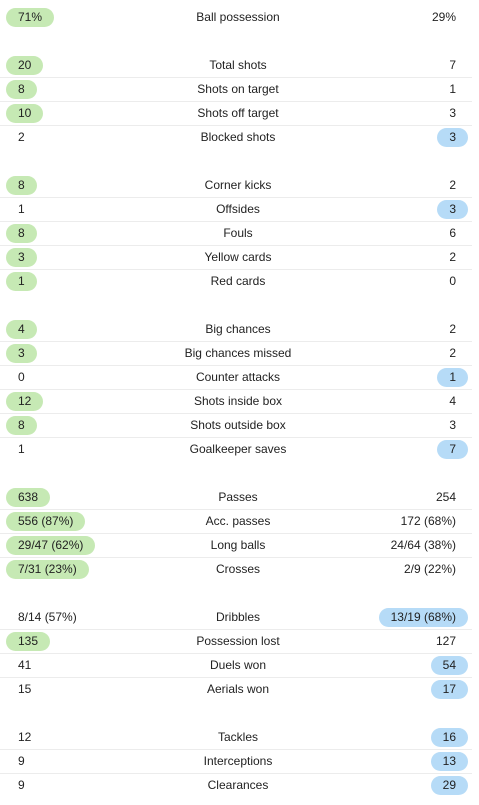 Image resolution: width=479 pixels, height=805 pixels. I want to click on stat-row: 8 Shots outside box 3, so click(236, 426).